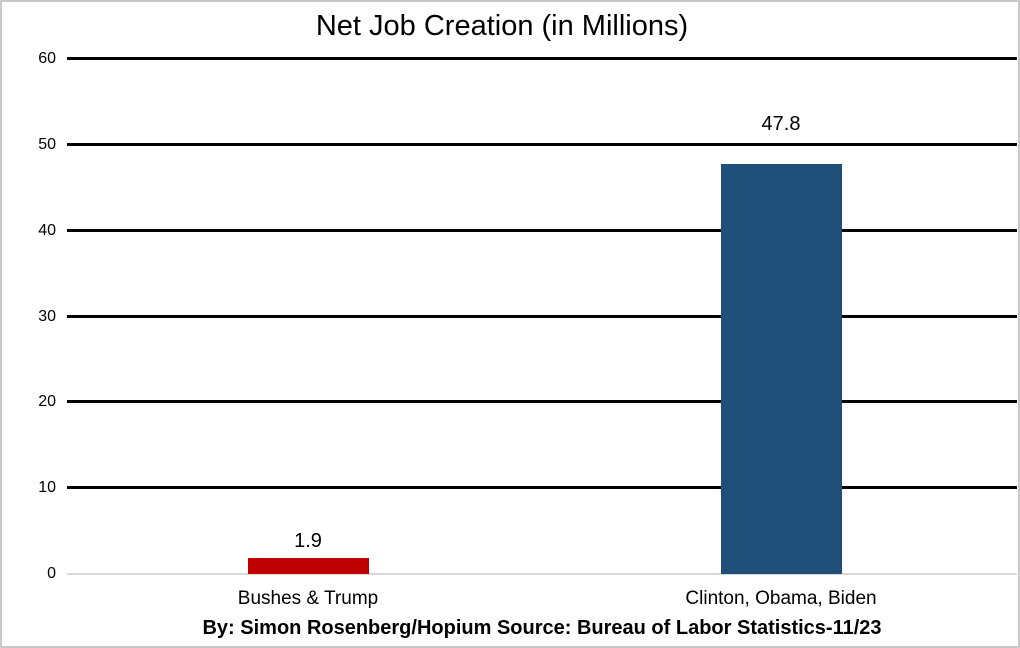 The image size is (1020, 648). What do you see at coordinates (308, 540) in the screenshot?
I see `bar-value-label-bushes-trump: 1.9` at bounding box center [308, 540].